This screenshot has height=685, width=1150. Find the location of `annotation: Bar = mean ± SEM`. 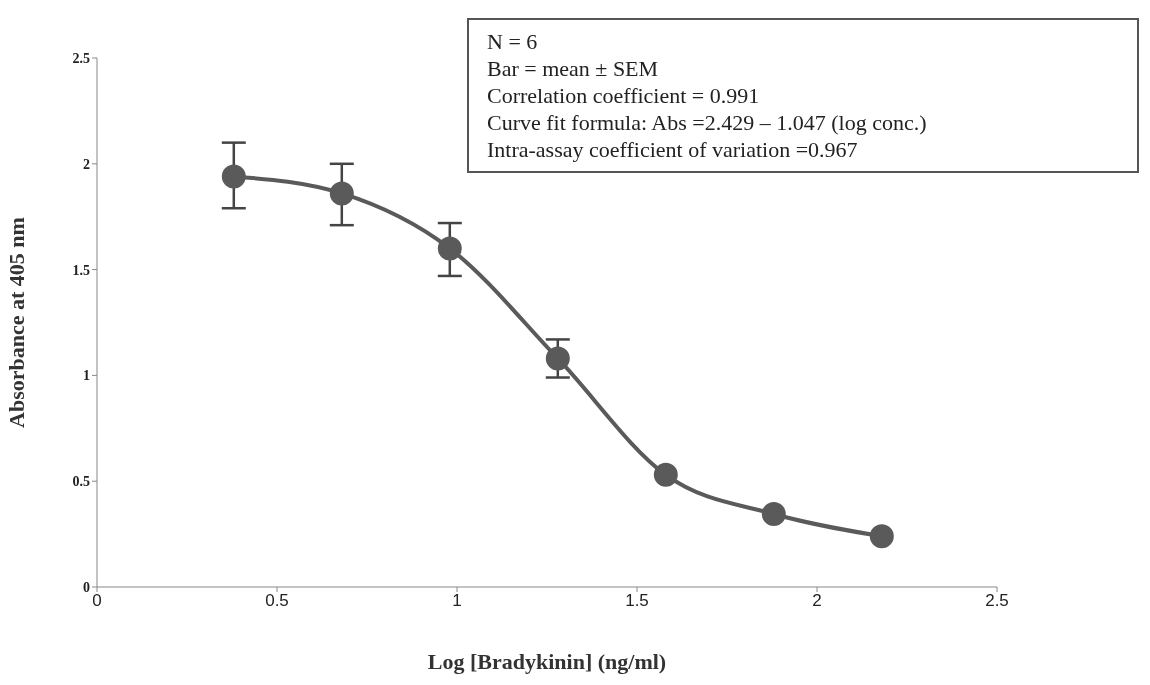

annotation: Bar = mean ± SEM is located at coordinates (573, 68).